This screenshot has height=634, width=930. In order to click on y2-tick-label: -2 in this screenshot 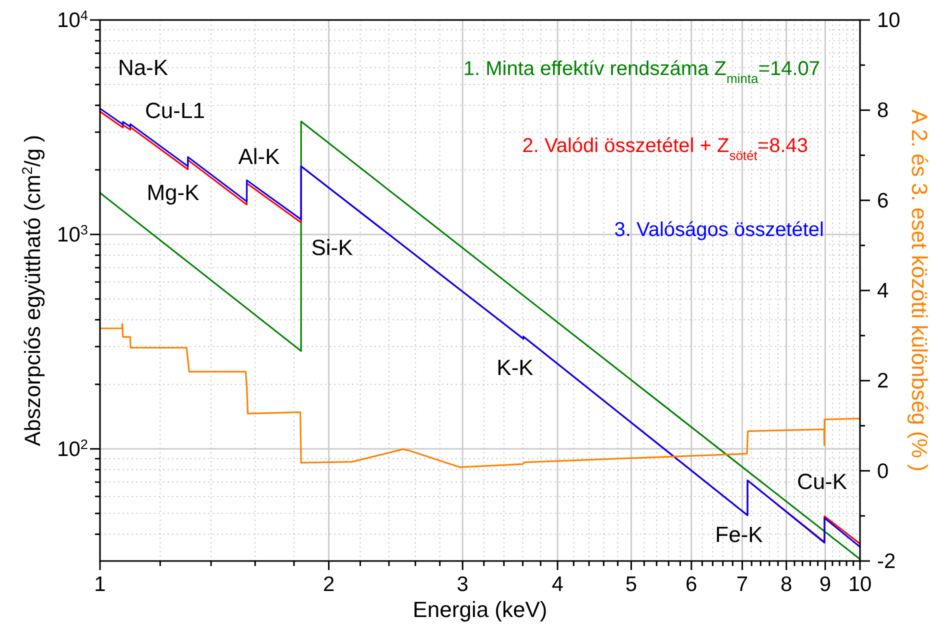, I will do `click(886, 561)`.